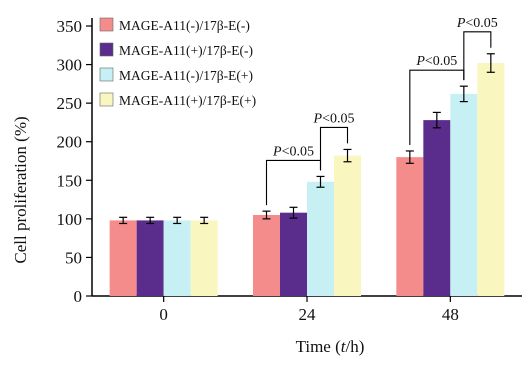 The width and height of the screenshot is (527, 365). What do you see at coordinates (308, 314) in the screenshot?
I see `x-tick-label: 24` at bounding box center [308, 314].